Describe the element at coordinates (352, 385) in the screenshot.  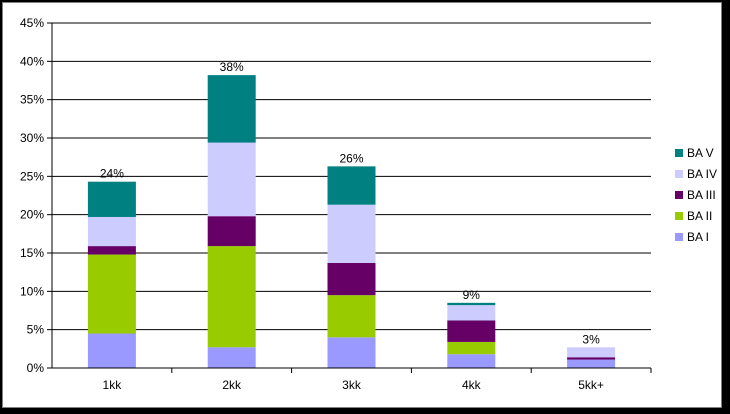
I see `x-tick-label: 3kk` at that location.